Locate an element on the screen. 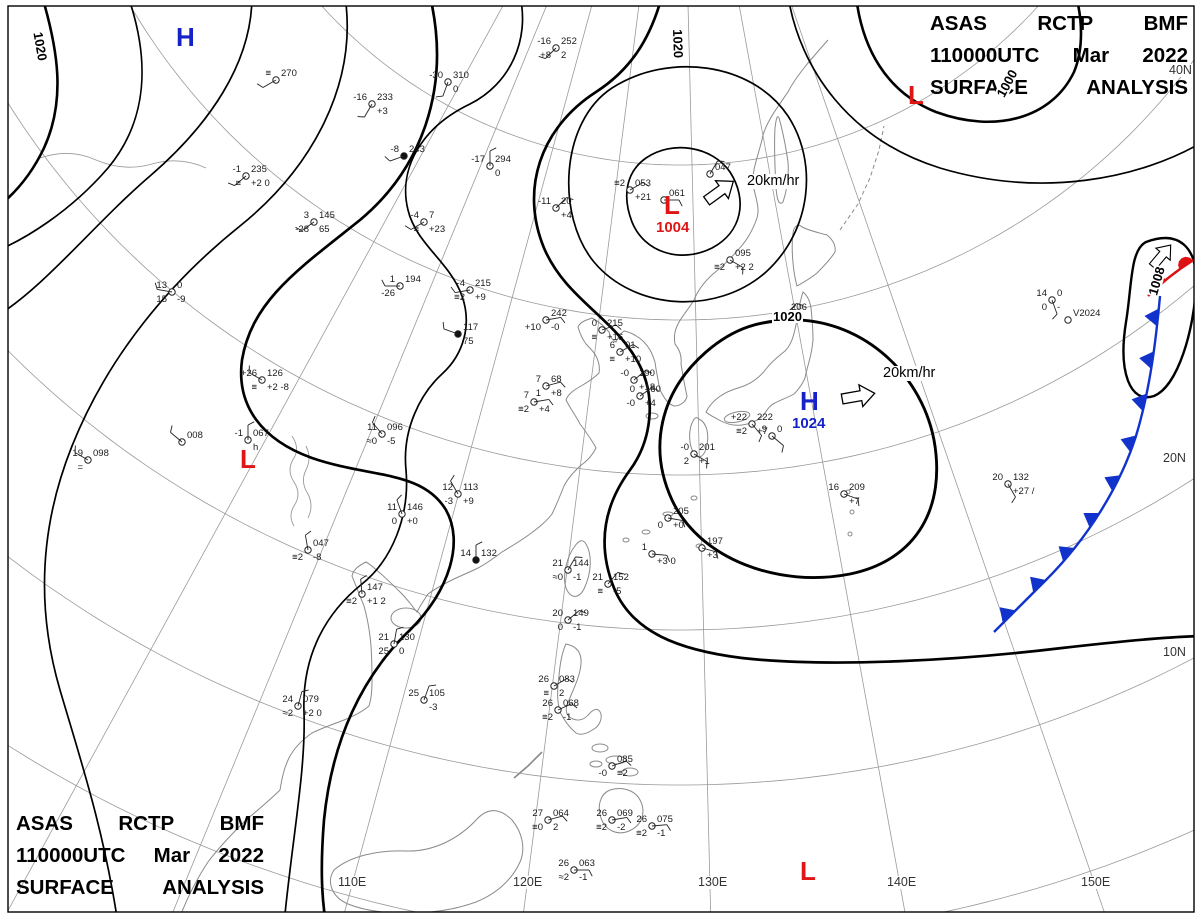  station-plot: 085 -0 ≡2 is located at coordinates (616, 766).